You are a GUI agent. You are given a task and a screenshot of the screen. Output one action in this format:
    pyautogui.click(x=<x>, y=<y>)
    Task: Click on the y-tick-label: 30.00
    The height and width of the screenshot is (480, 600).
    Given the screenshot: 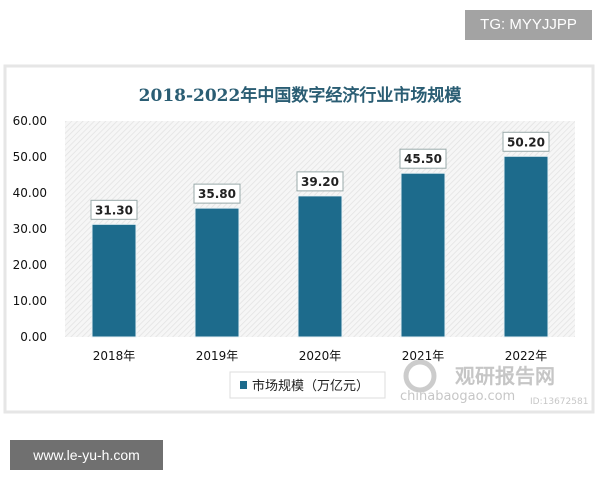 What is the action you would take?
    pyautogui.click(x=30, y=229)
    